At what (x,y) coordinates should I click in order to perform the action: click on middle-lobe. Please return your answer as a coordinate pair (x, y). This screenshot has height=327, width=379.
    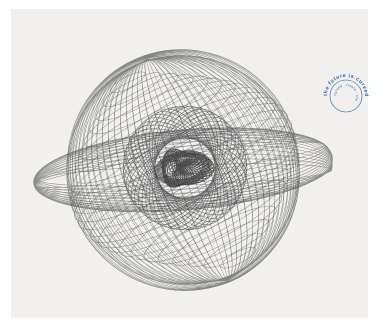
    Looking at the image, I should click on (185, 168).